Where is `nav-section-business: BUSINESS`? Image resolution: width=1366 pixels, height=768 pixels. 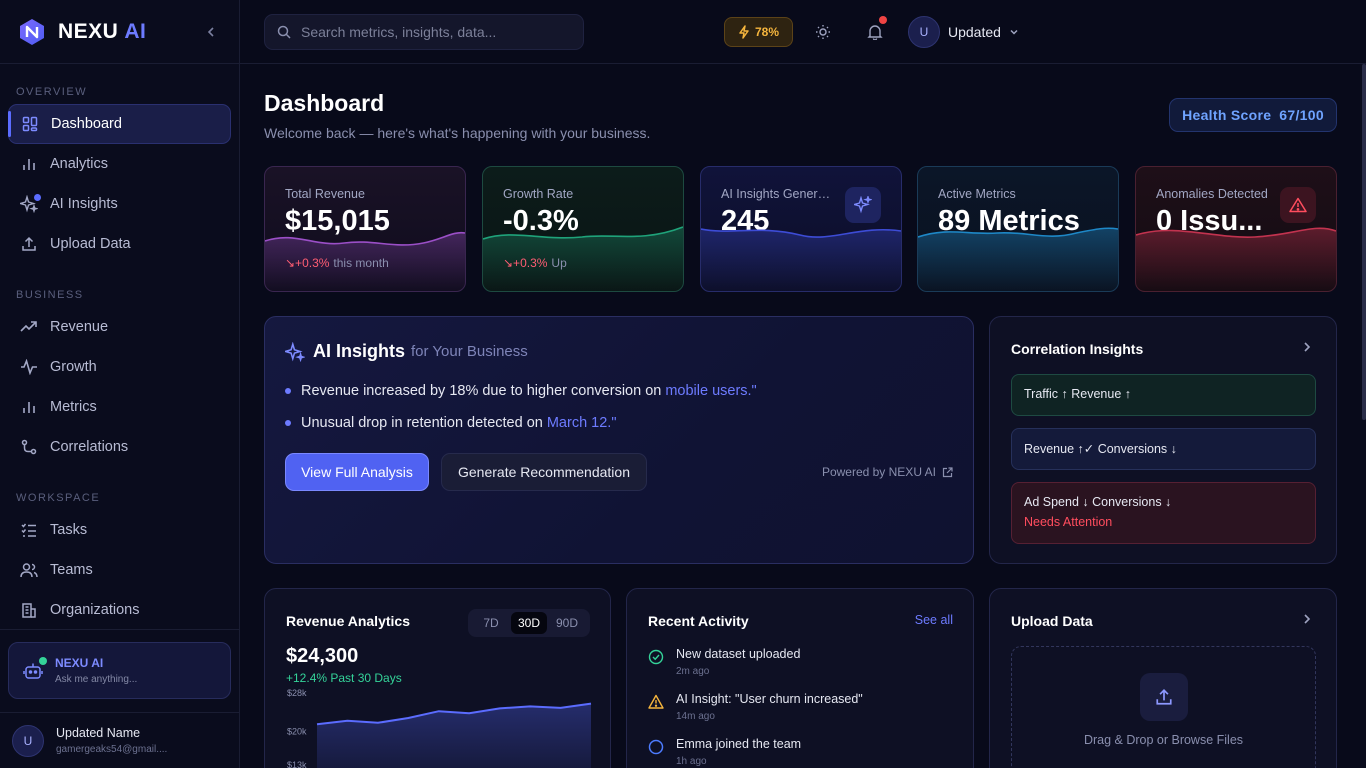 nav-section-business: BUSINESS is located at coordinates (50, 295).